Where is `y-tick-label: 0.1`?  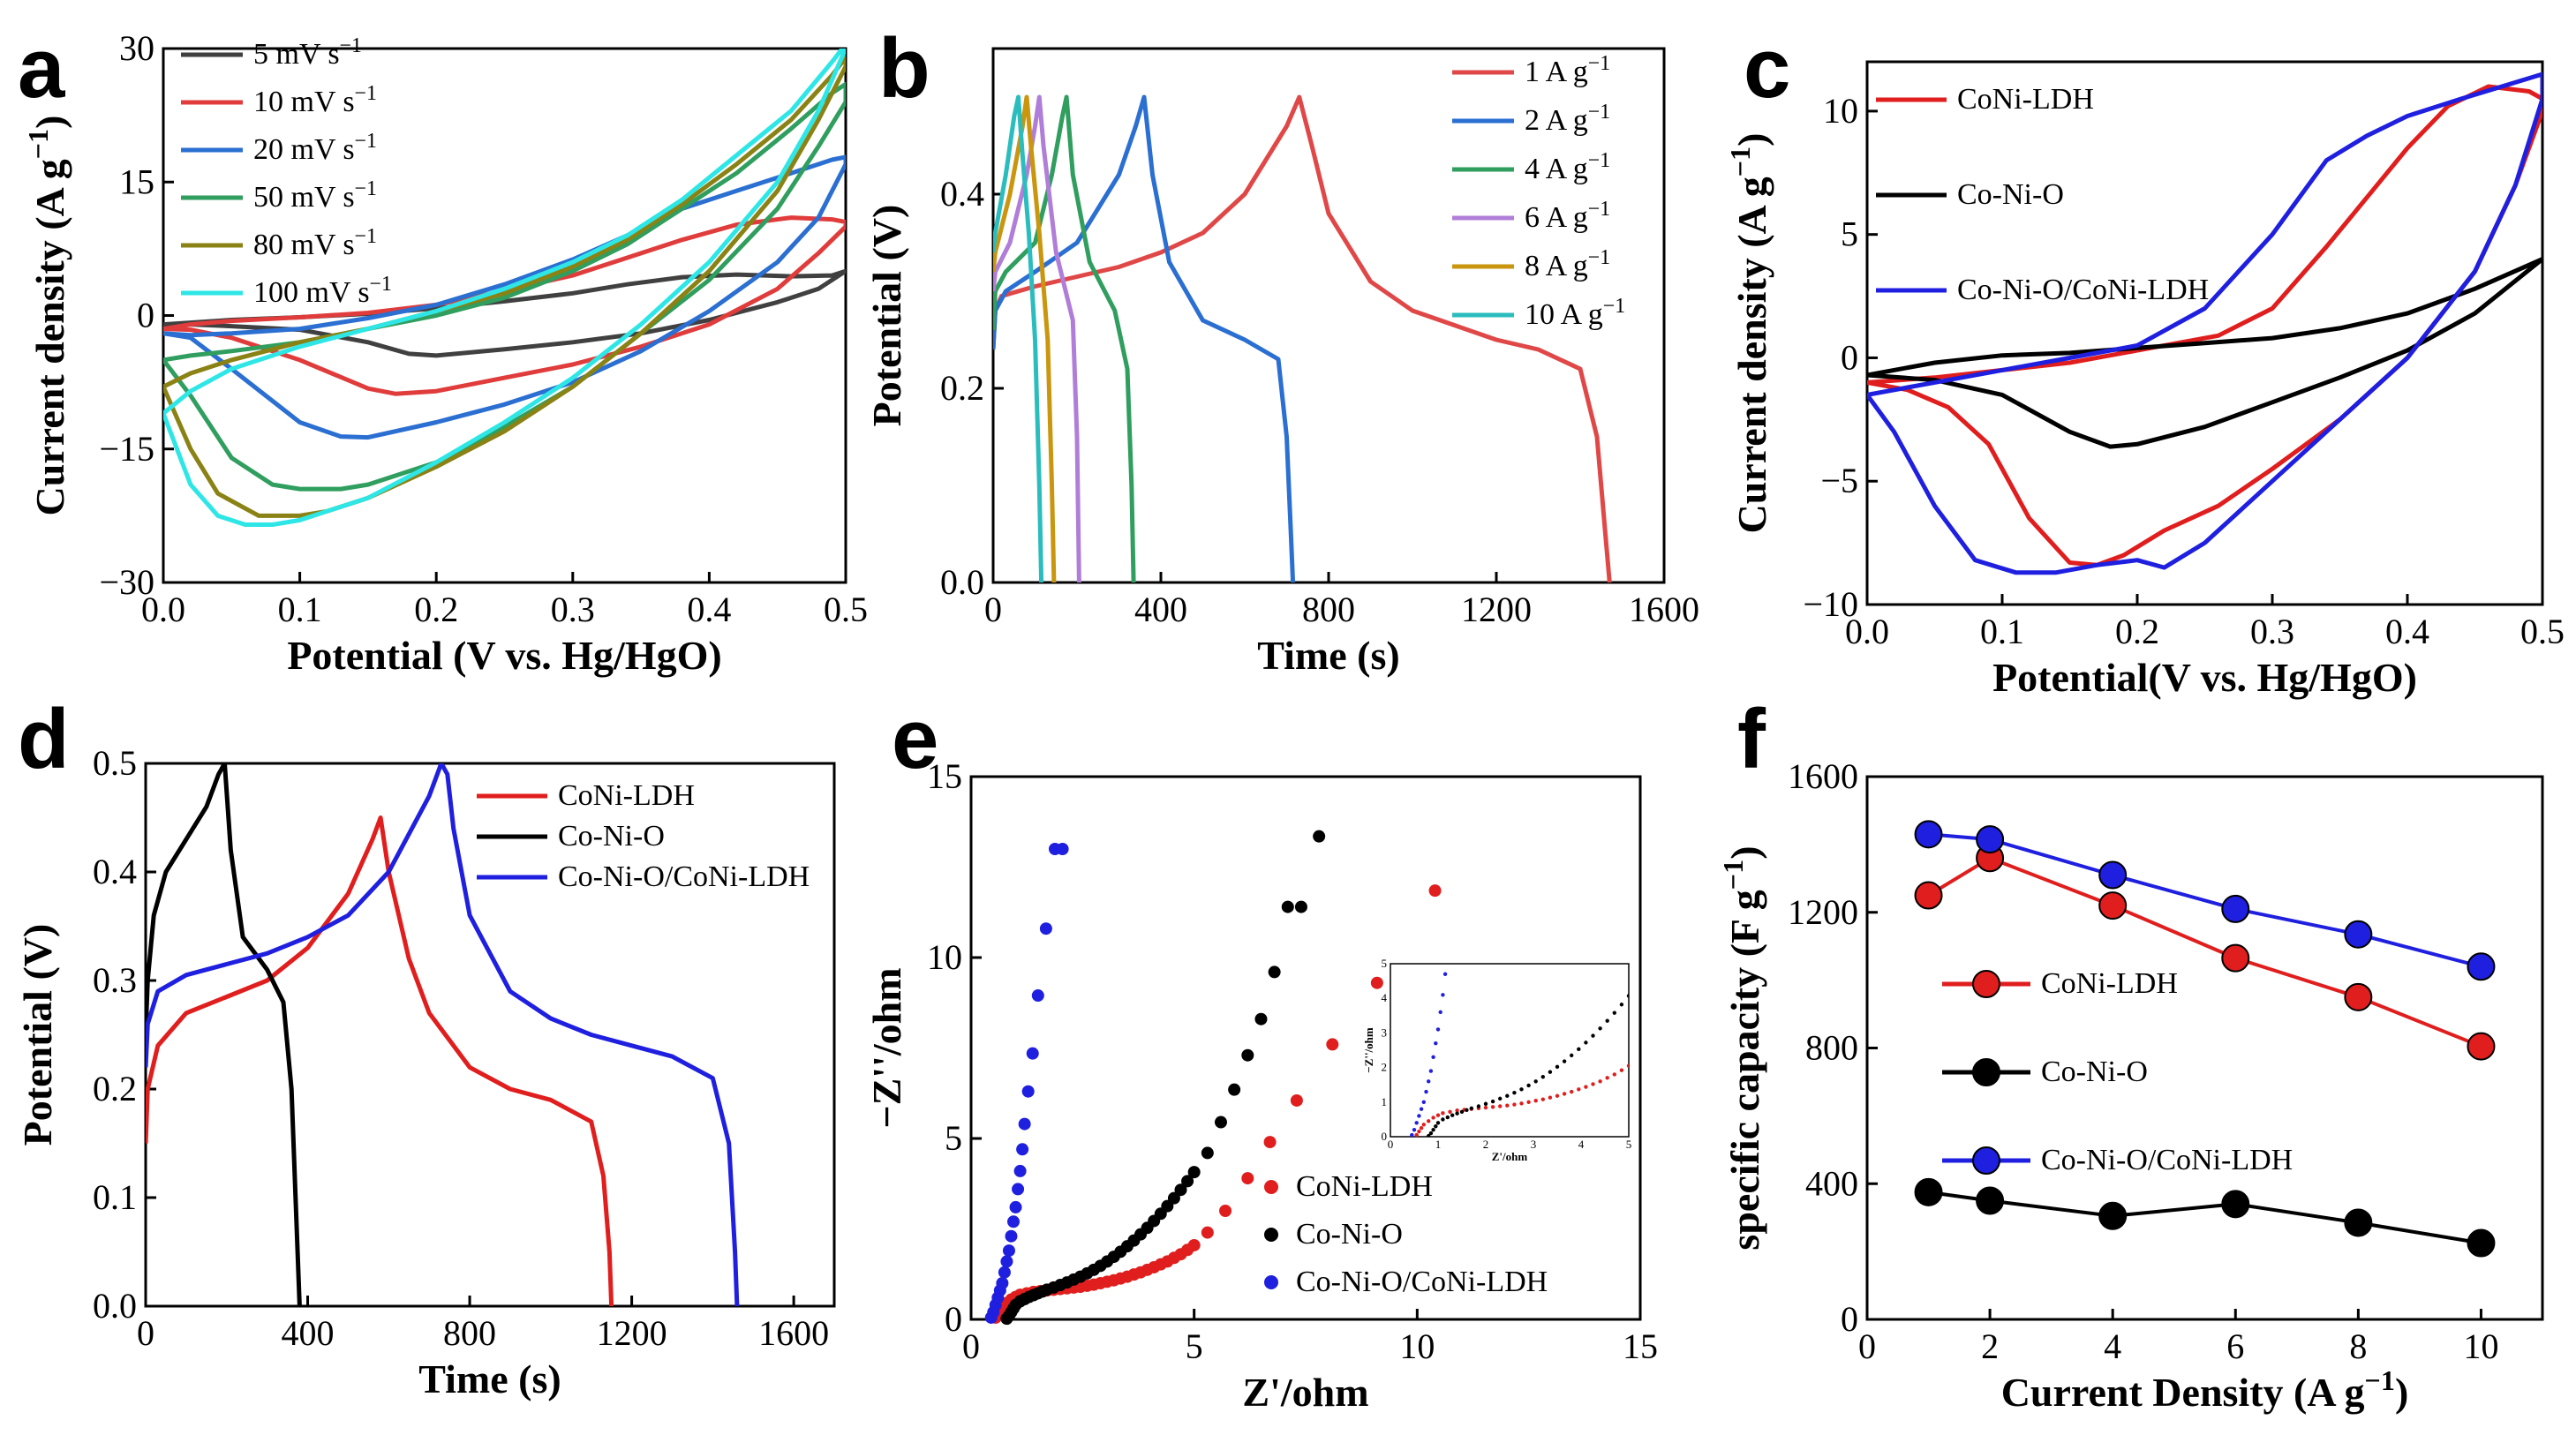 y-tick-label: 0.1 is located at coordinates (115, 1197).